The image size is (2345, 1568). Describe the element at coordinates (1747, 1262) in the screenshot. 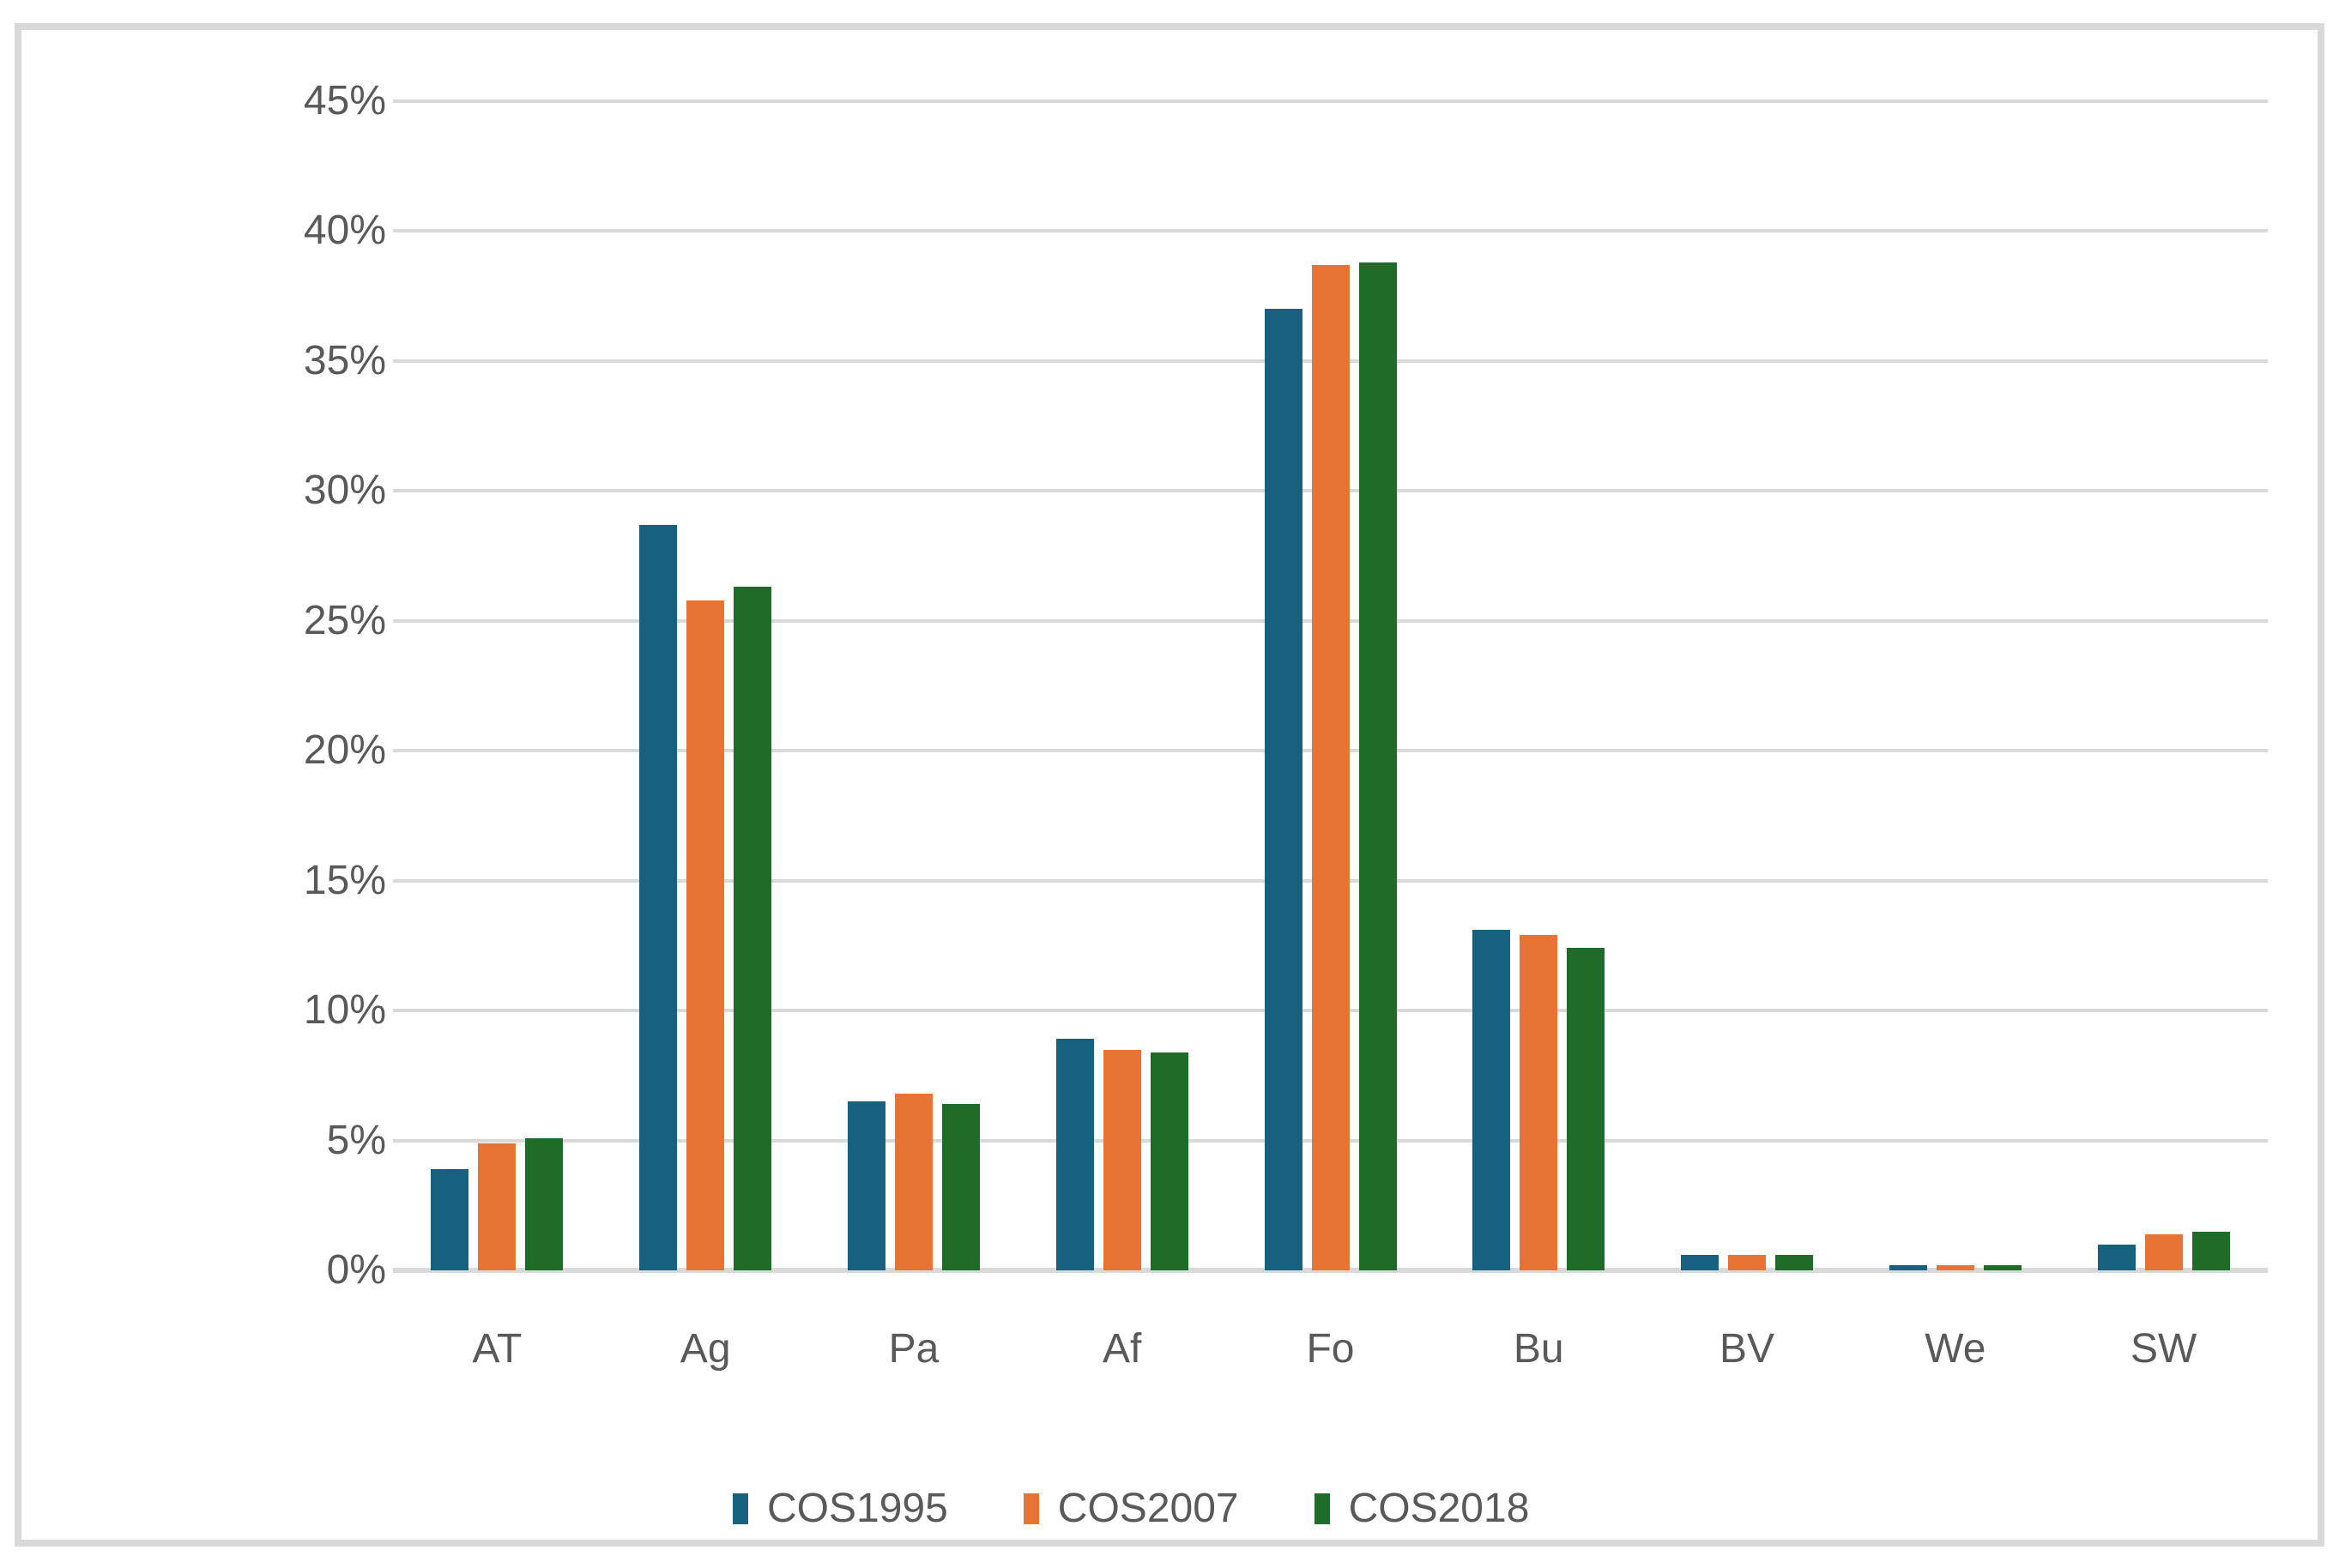

I see `bar-cos2007-bv` at that location.